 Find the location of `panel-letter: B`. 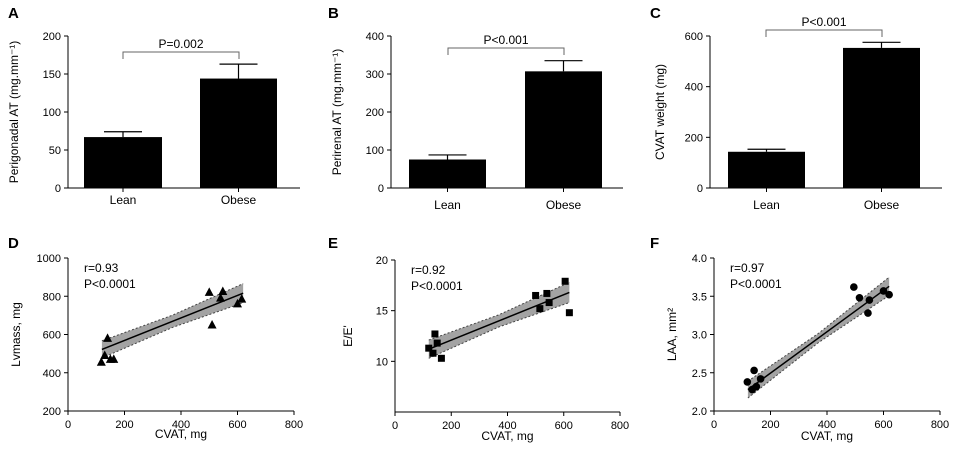

panel-letter: B is located at coordinates (333, 13).